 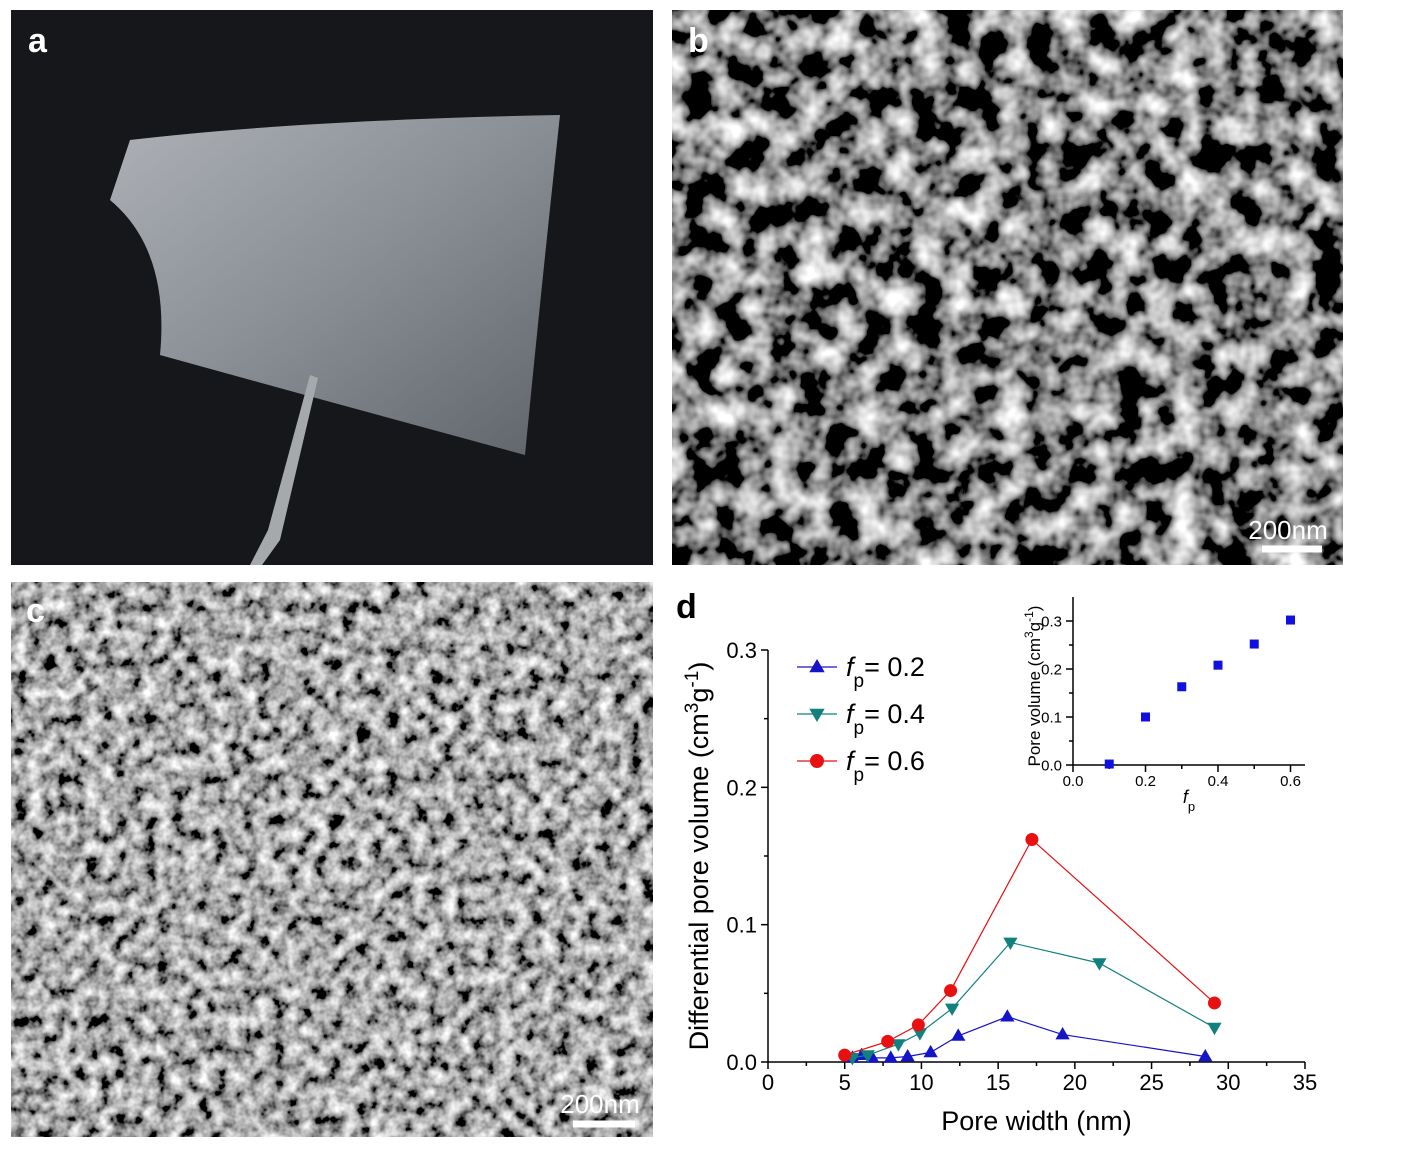 What do you see at coordinates (698, 41) in the screenshot?
I see `panel-label: b` at bounding box center [698, 41].